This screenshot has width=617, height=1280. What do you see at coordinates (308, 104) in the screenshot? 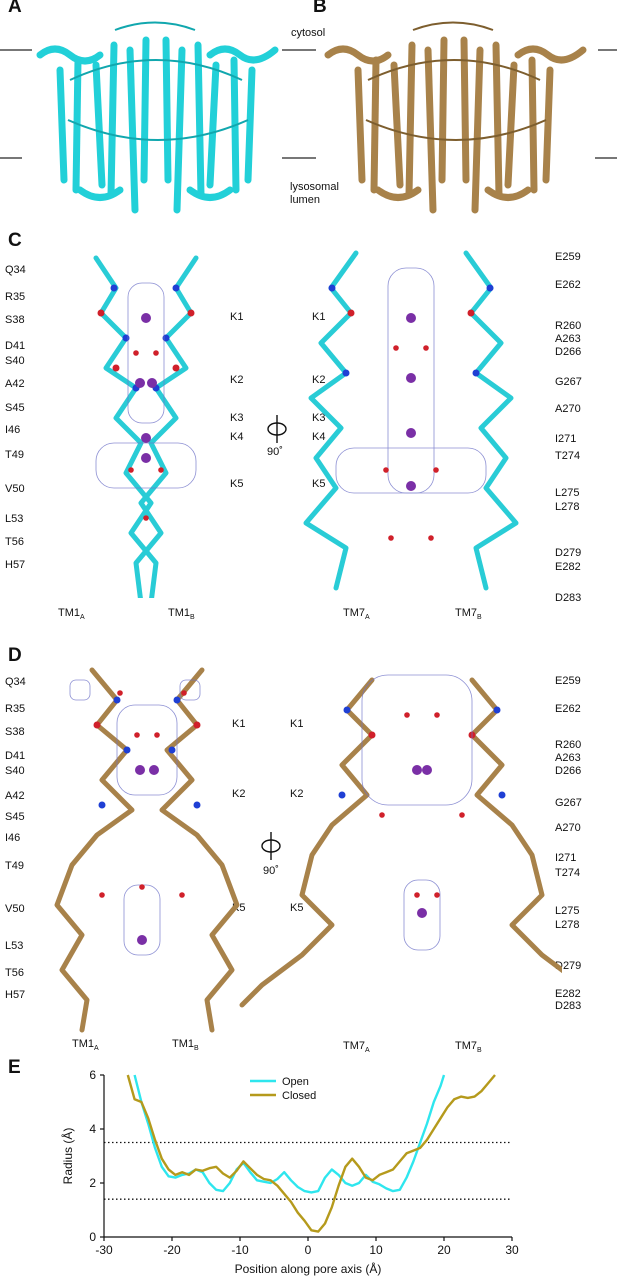
I see `membrane-boundary-lines` at bounding box center [308, 104].